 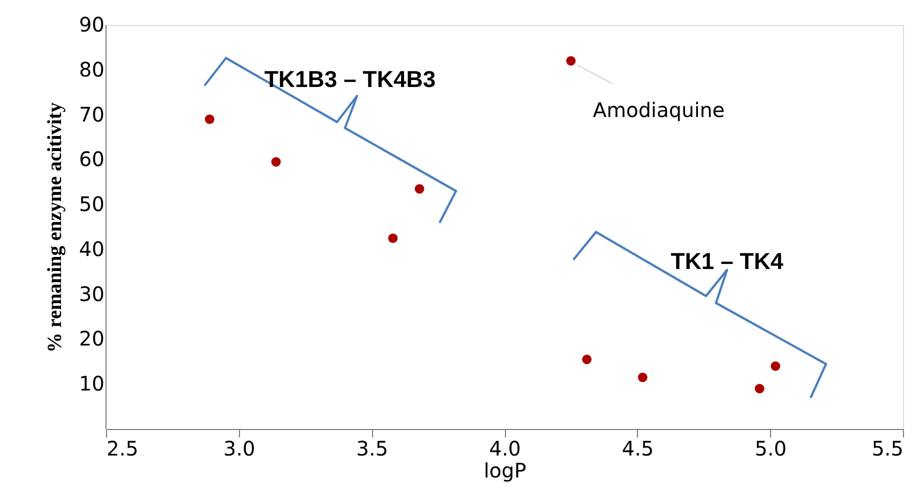 What do you see at coordinates (888, 448) in the screenshot?
I see `x-tick-label: 5.5` at bounding box center [888, 448].